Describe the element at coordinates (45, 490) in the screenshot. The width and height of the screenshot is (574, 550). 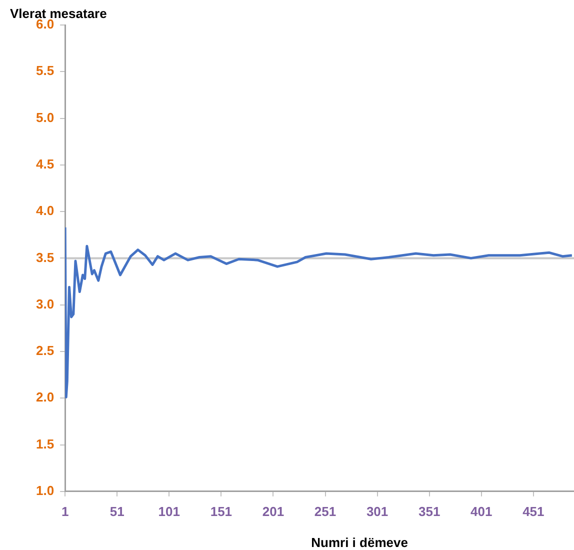
I see `y-tick-label: 1.0` at that location.